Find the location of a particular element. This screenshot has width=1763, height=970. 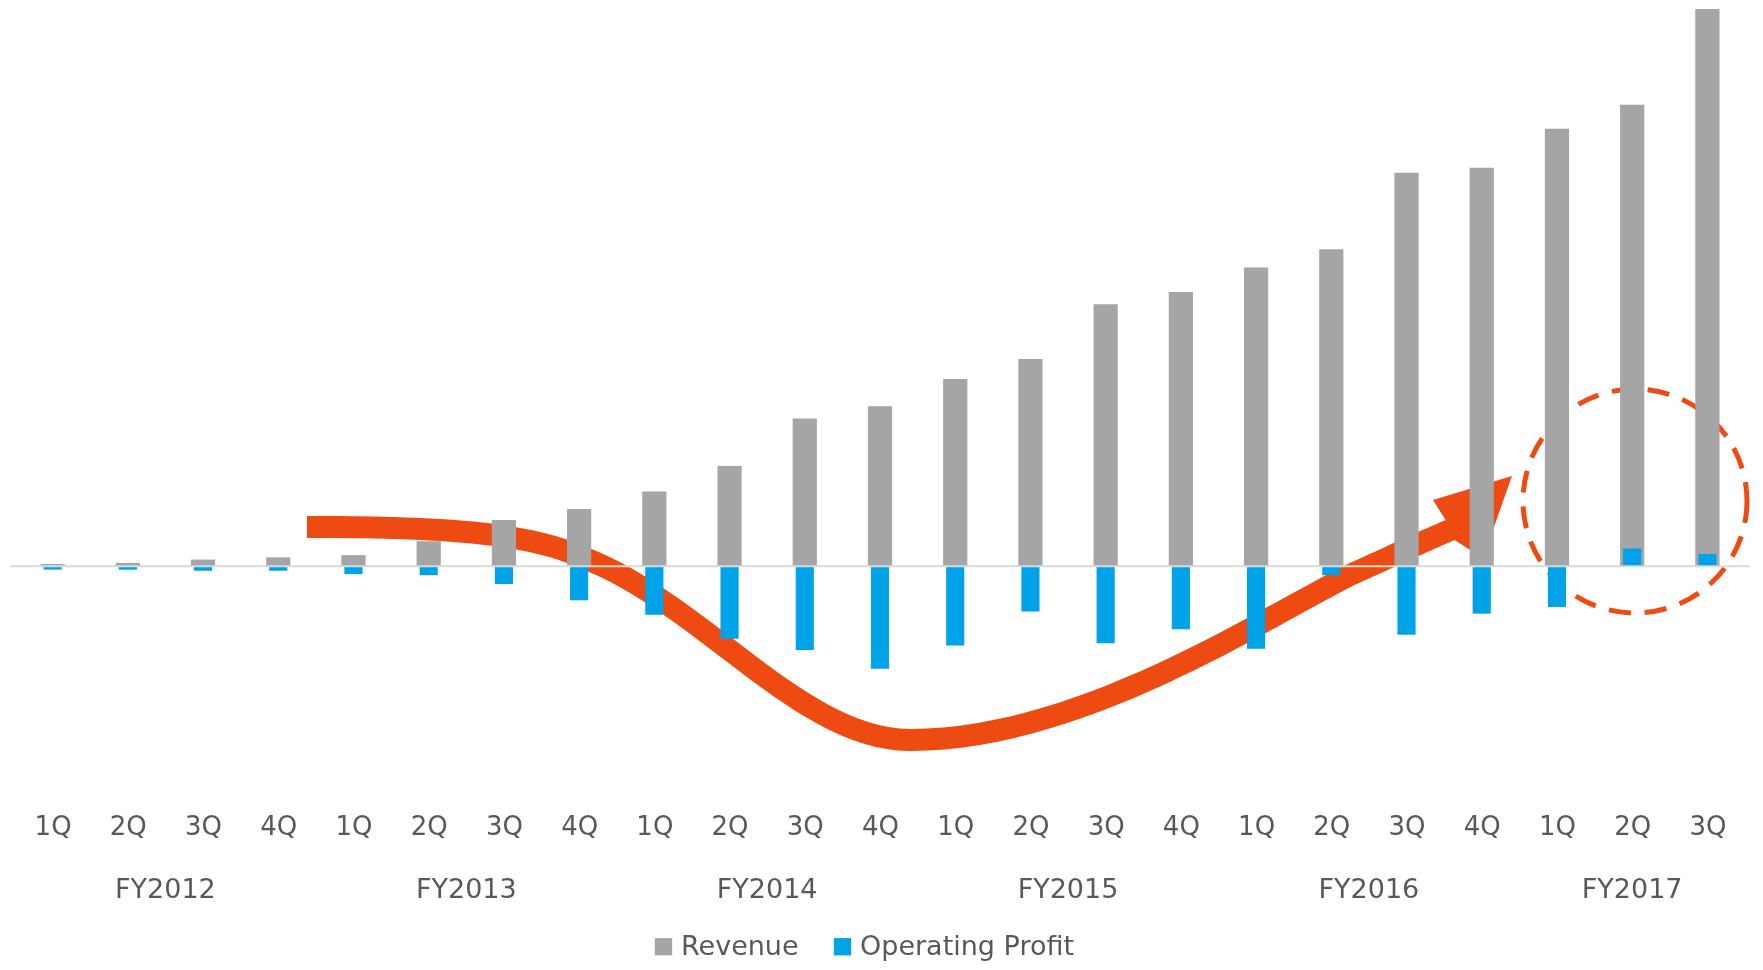

text: FY2012 is located at coordinates (165, 888).